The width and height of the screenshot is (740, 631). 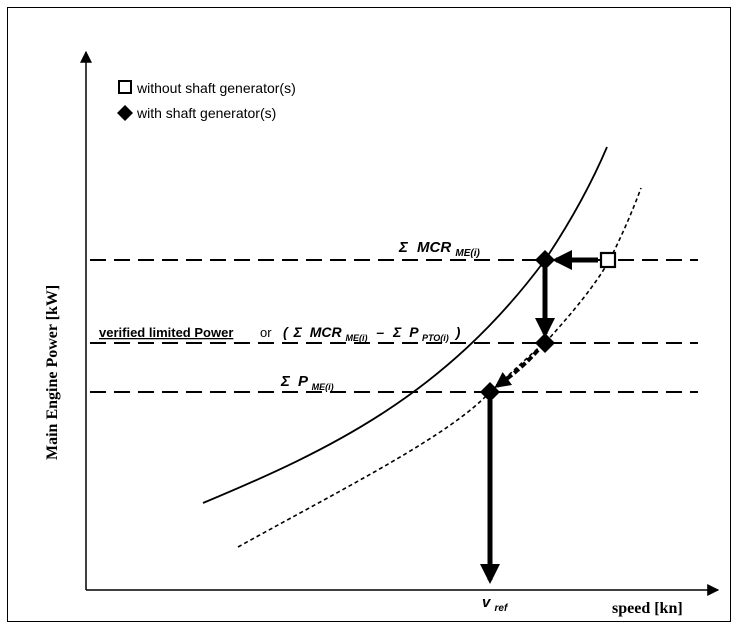 I want to click on mcr-sigma: Σ, so click(x=403, y=247).